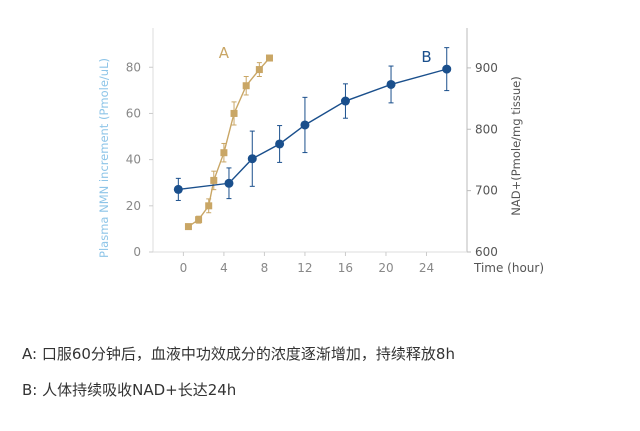 The image size is (640, 431). I want to click on series-b-line, so click(312, 129).